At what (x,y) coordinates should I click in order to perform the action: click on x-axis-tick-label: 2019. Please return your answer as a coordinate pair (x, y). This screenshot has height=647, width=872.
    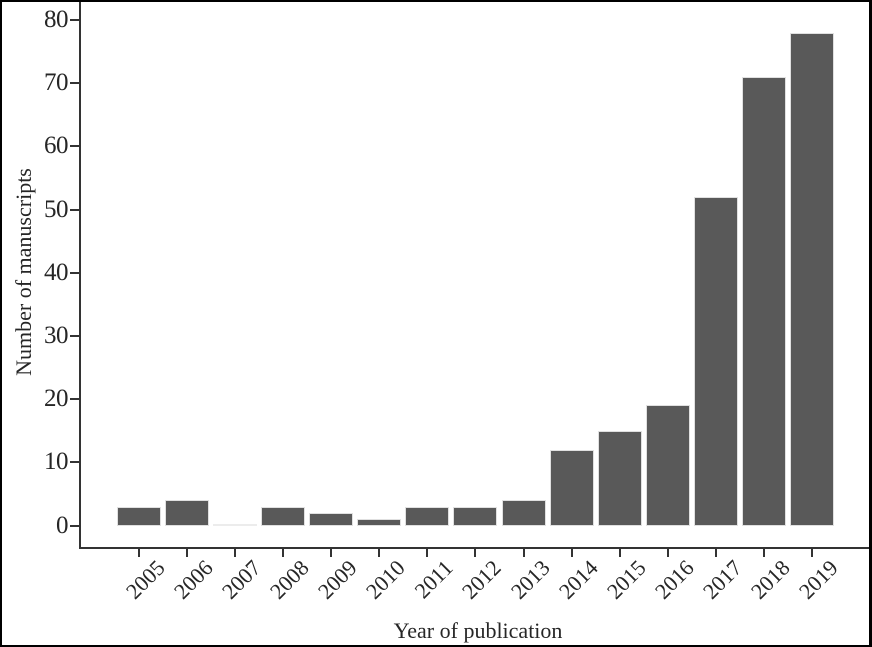
    Looking at the image, I should click on (818, 579).